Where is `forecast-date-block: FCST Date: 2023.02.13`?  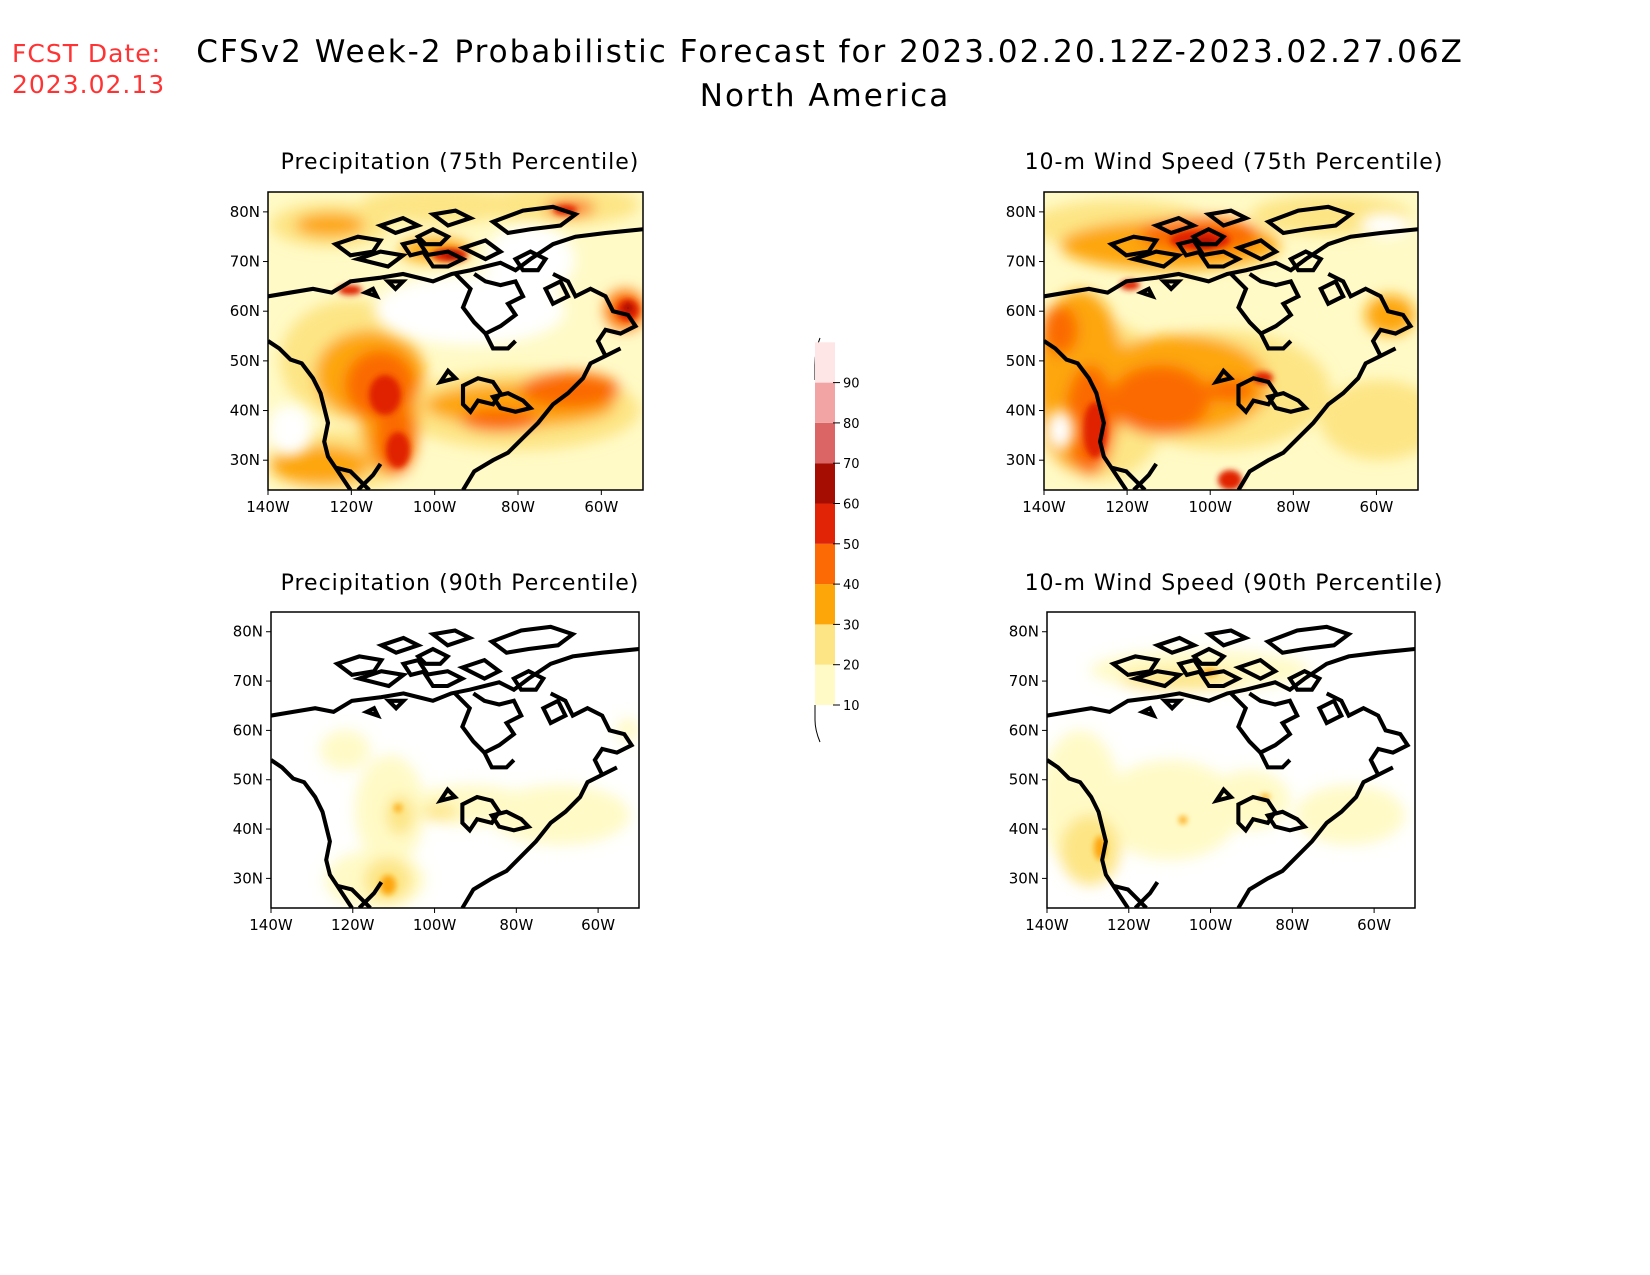 forecast-date-block: FCST Date: 2023.02.13 is located at coordinates (88, 69).